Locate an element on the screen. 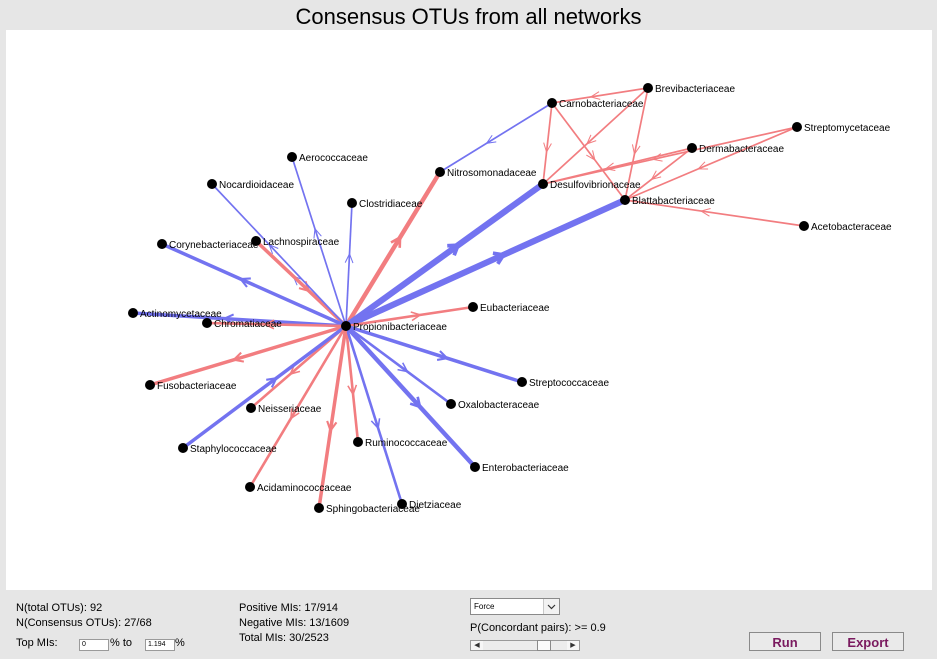 The image size is (937, 659). node-enterobacteriaceae: Enterobacteriaceae is located at coordinates (519, 468).